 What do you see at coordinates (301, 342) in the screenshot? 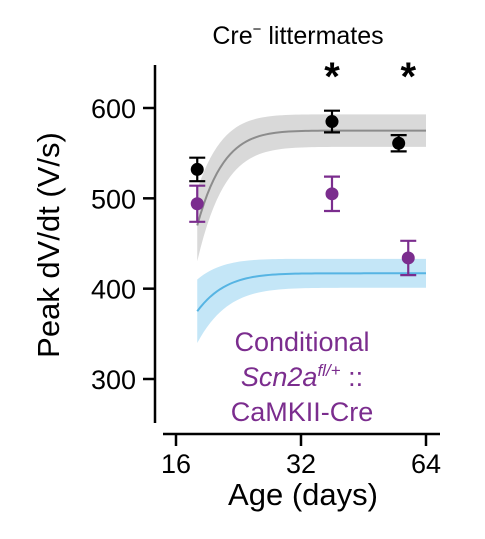
I see `conditional-label-line1: Conditional` at bounding box center [301, 342].